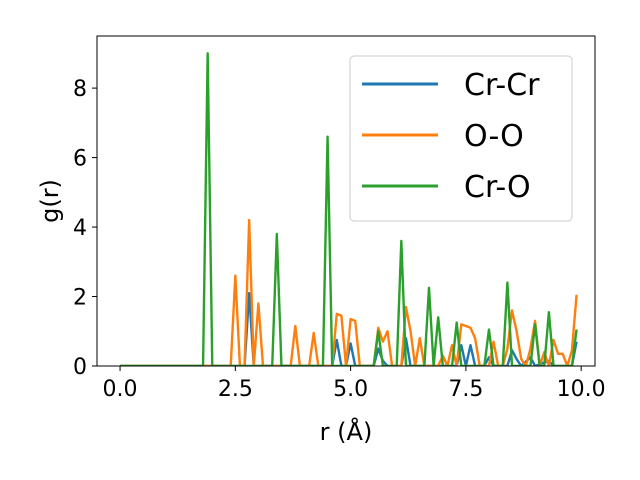  What do you see at coordinates (80, 228) in the screenshot?
I see `y-tick-label: 4` at bounding box center [80, 228].